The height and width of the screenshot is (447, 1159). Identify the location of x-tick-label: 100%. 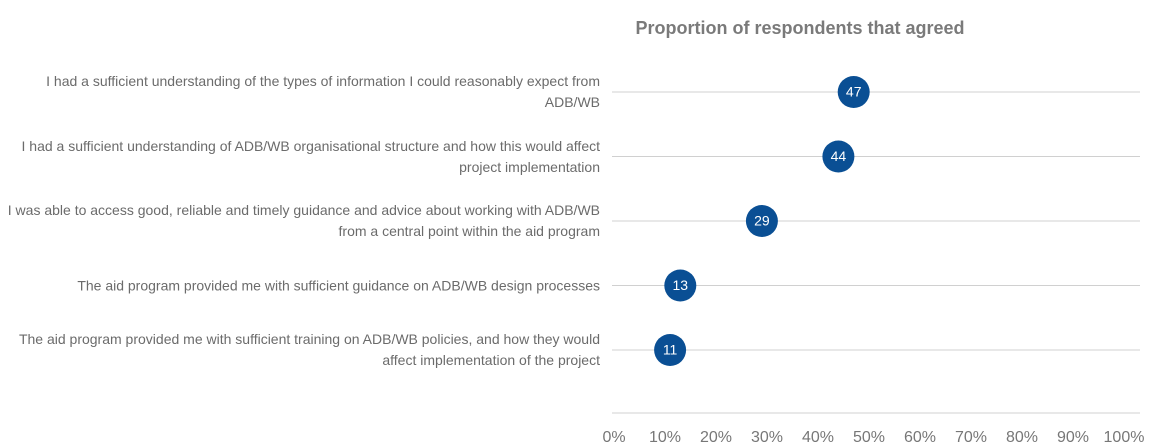
(1124, 437).